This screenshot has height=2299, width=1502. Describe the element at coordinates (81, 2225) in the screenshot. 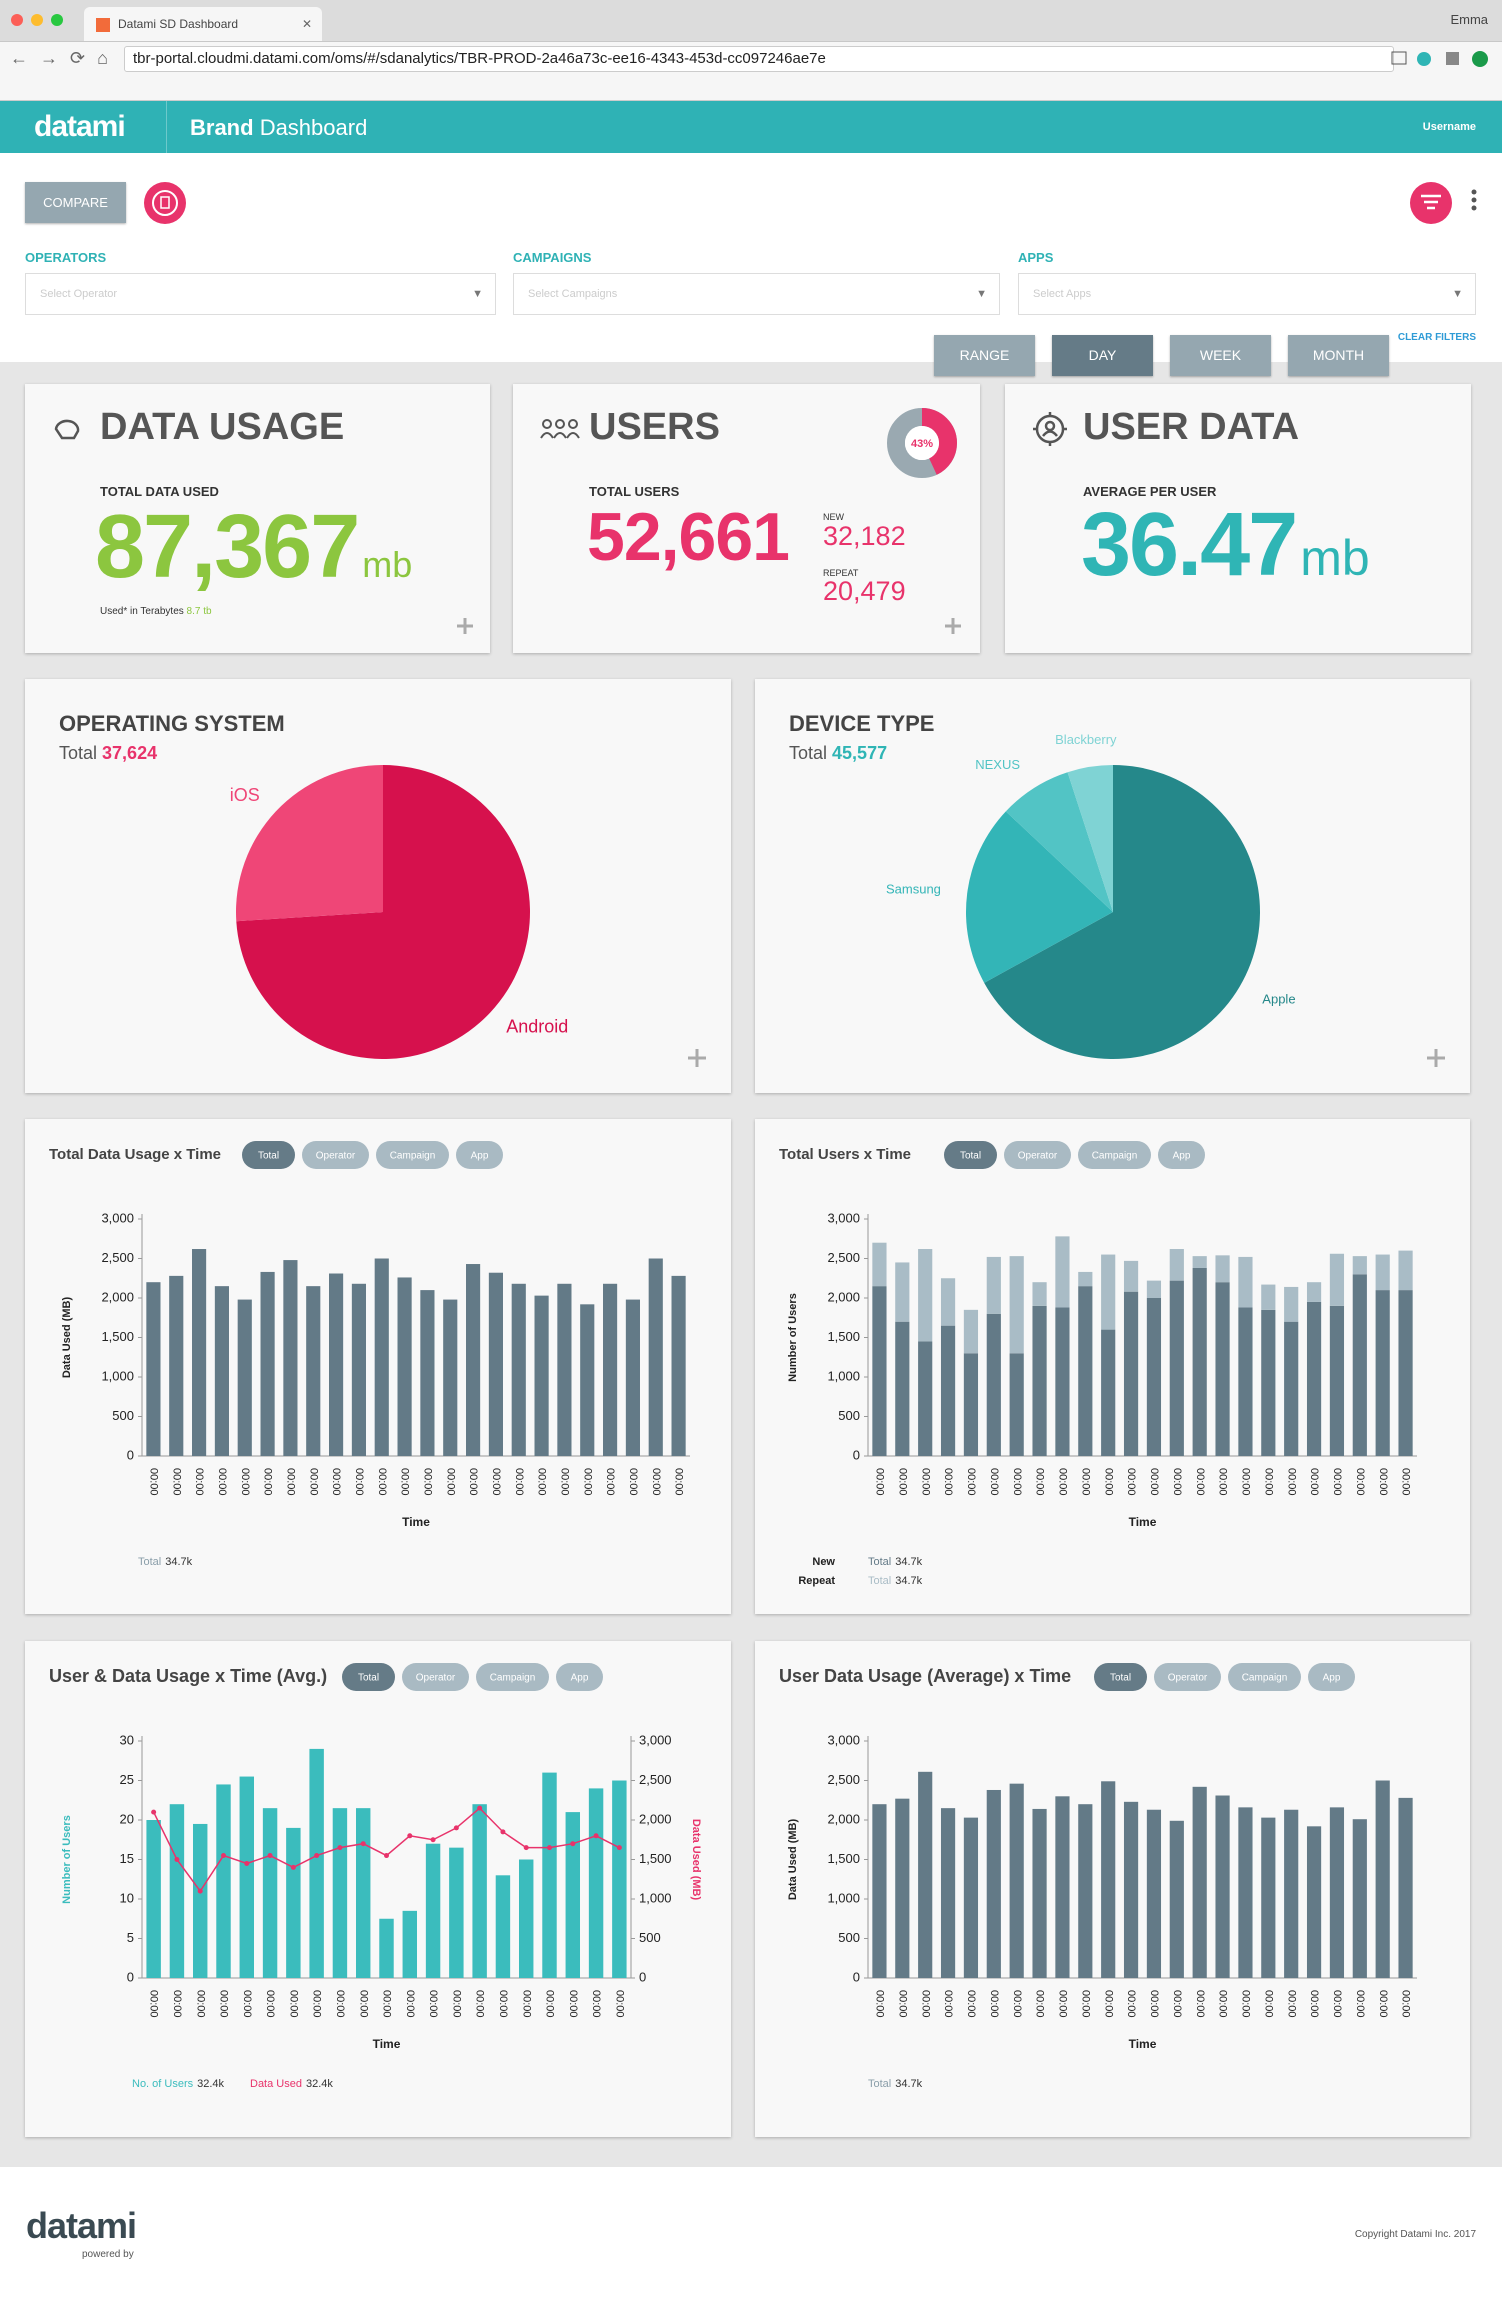

I see `footer-logo: datami` at that location.